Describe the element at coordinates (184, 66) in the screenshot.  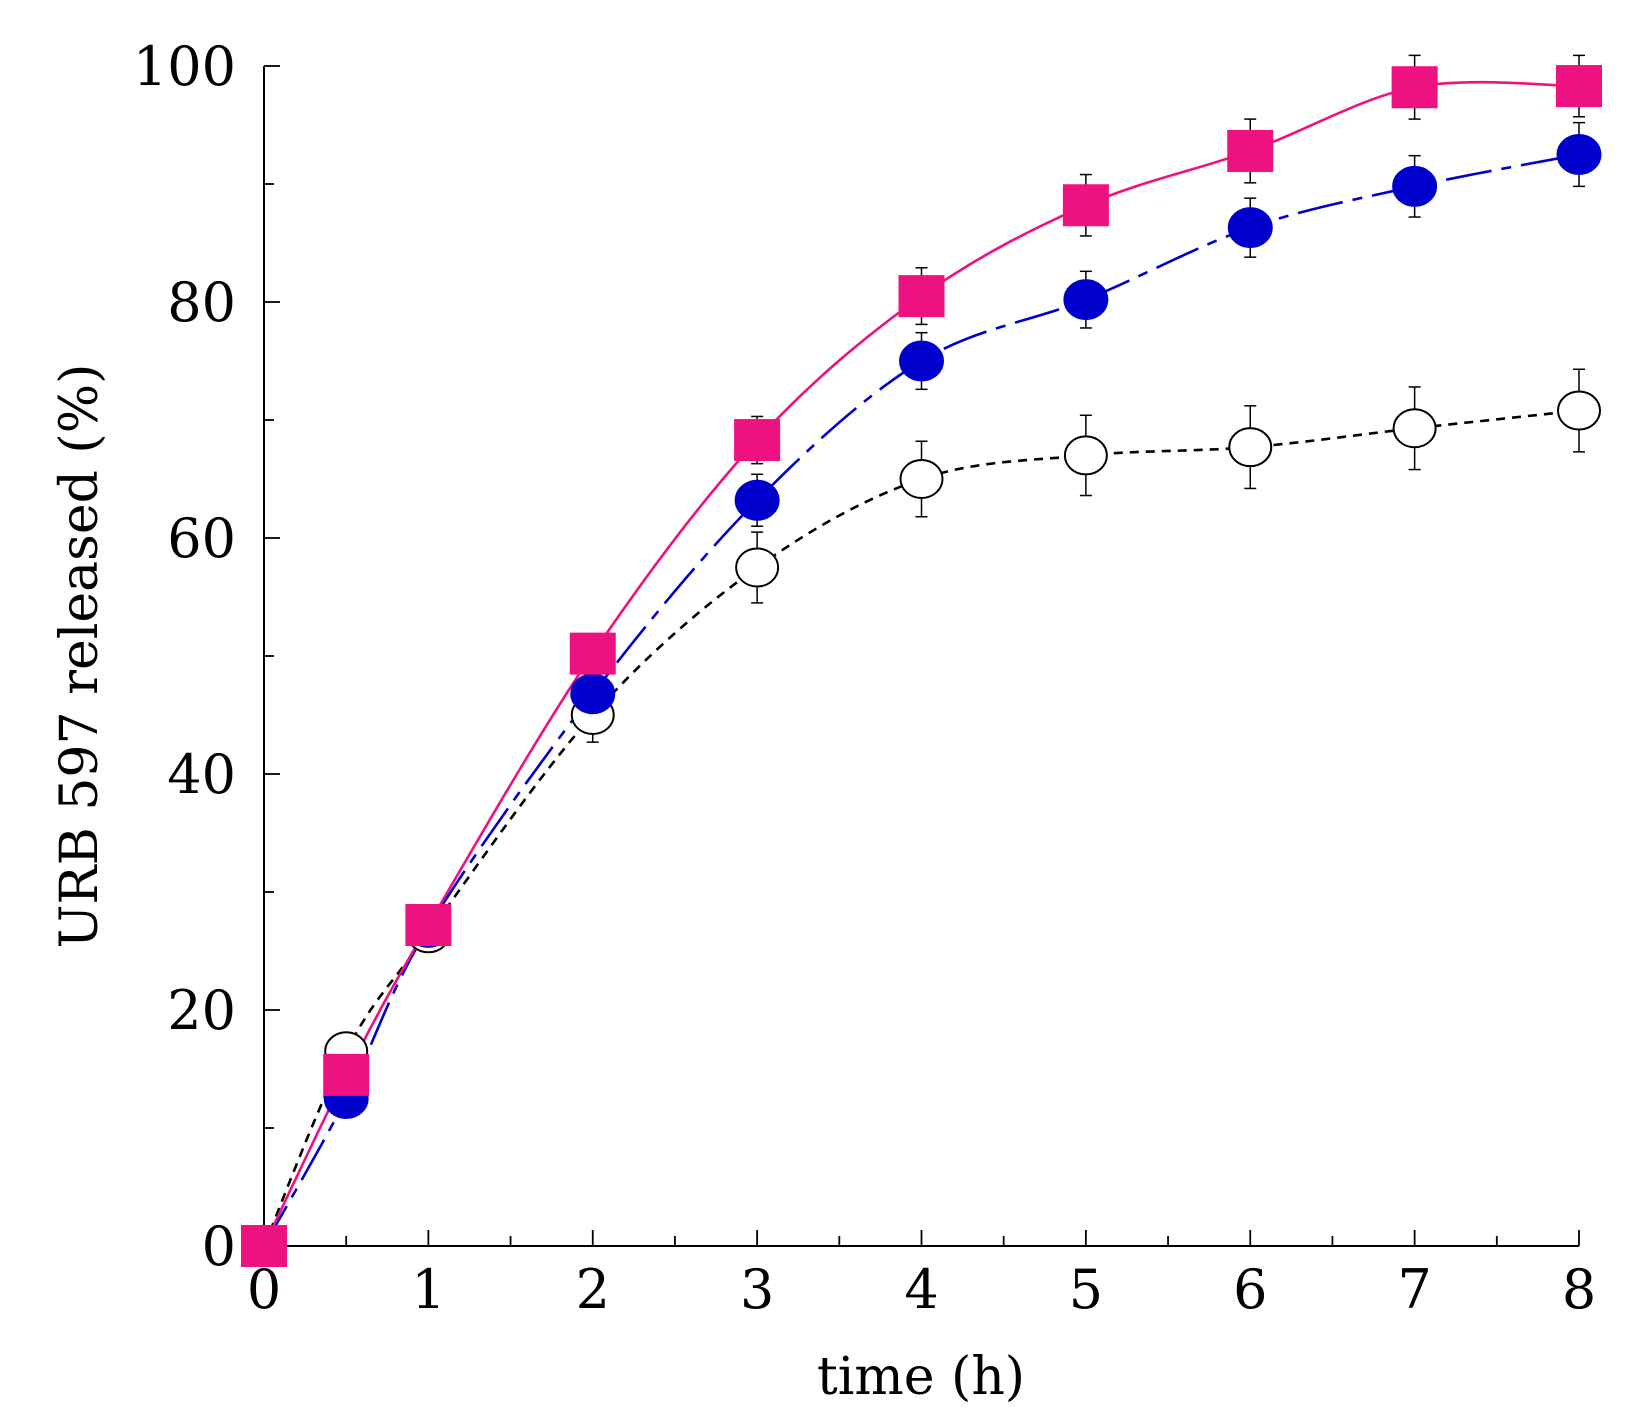
I see `y-tick-label: 100` at that location.